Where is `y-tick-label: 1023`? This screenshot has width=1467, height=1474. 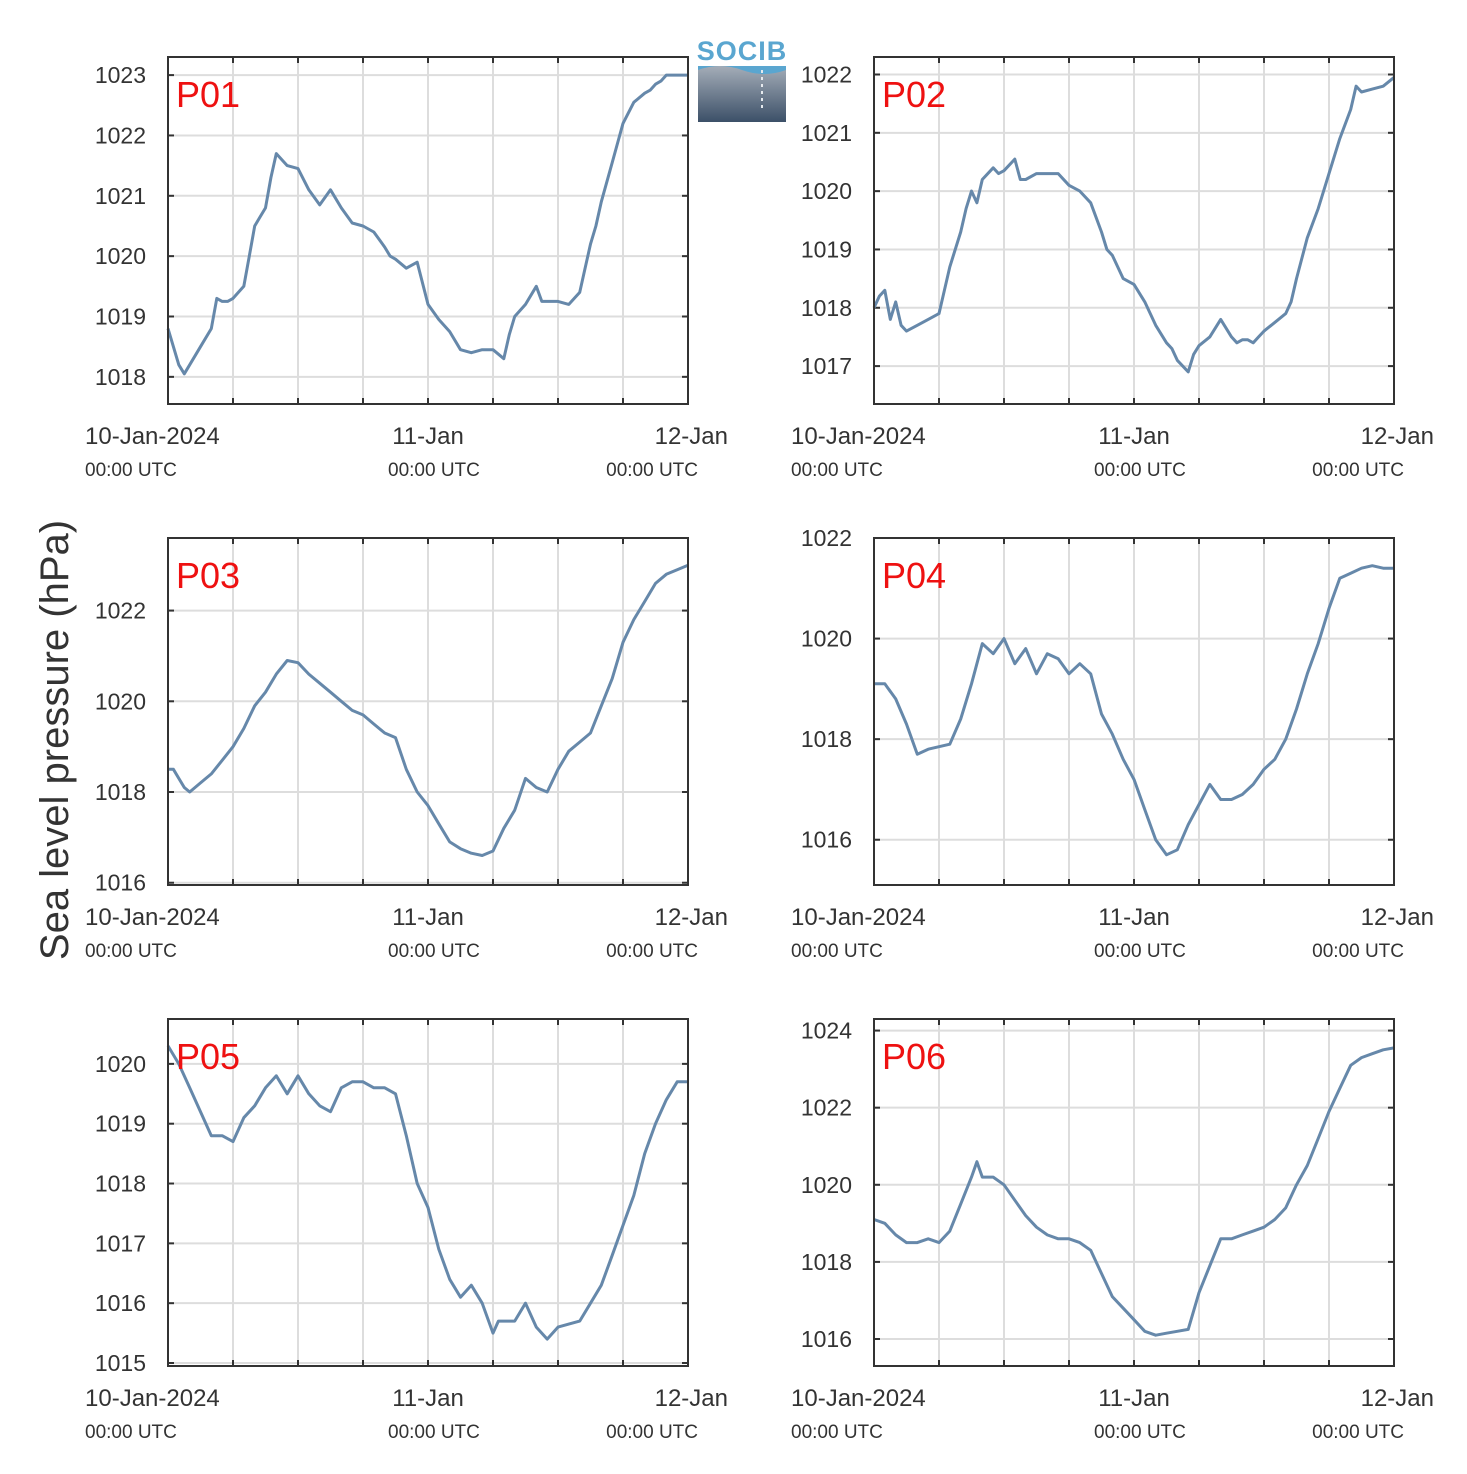
y-tick-label: 1023 is located at coordinates (120, 75).